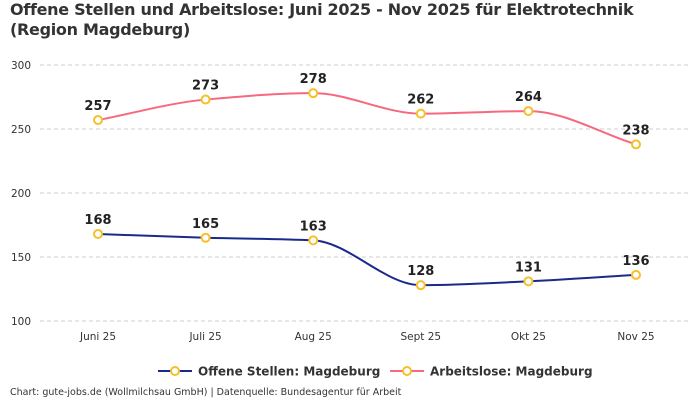 This screenshot has width=700, height=400. What do you see at coordinates (420, 100) in the screenshot?
I see `data-label: 262` at bounding box center [420, 100].